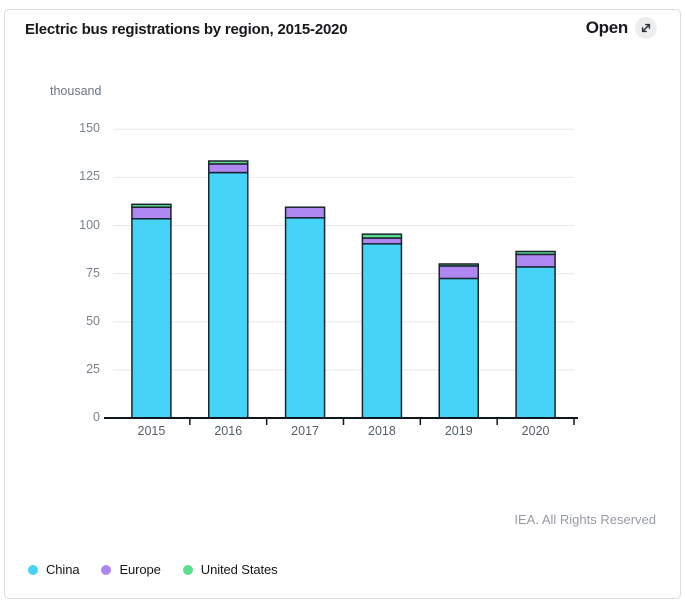  I want to click on y-tick-label-25: 25, so click(93, 368).